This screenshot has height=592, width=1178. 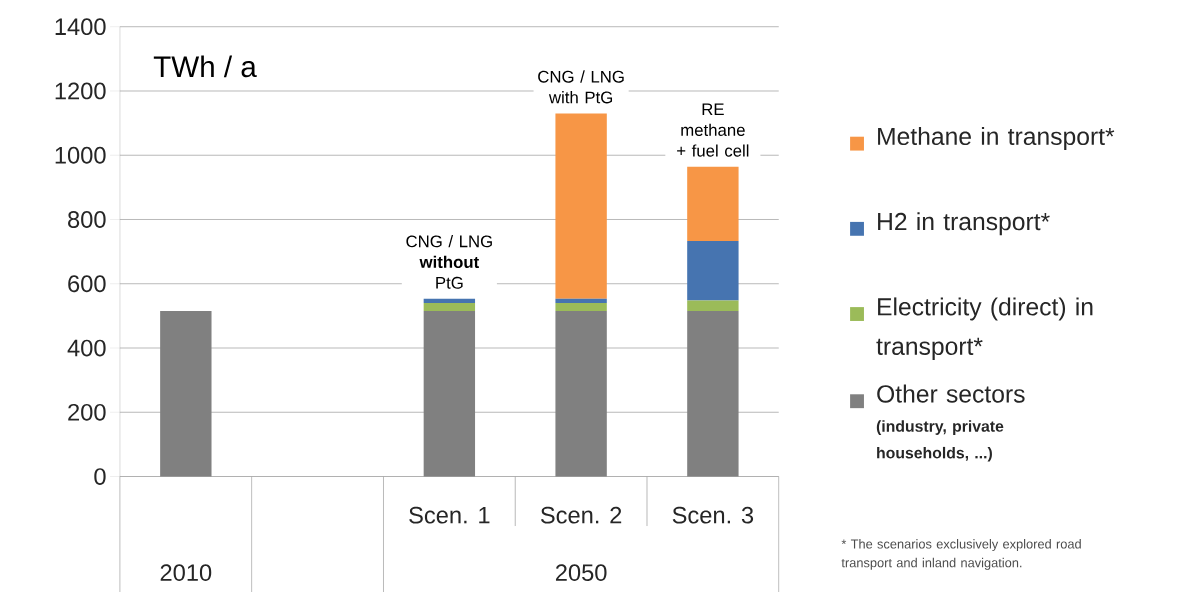 What do you see at coordinates (80, 91) in the screenshot?
I see `y-tick-label: 1200` at bounding box center [80, 91].